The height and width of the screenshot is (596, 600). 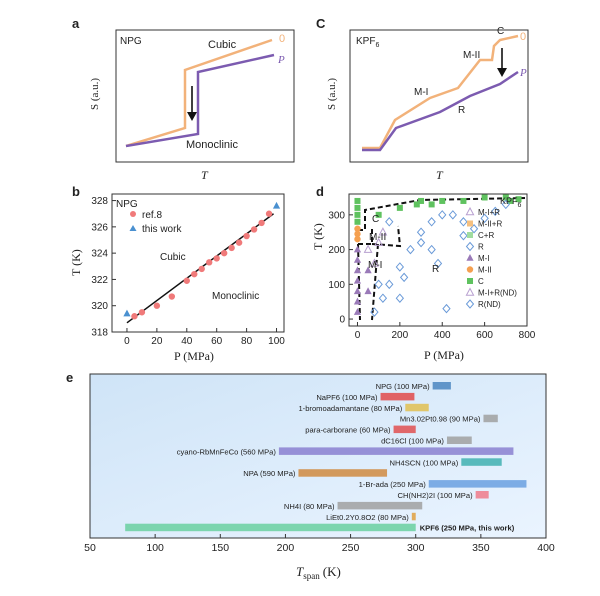 I want to click on panel-d-ticks: 0 200 400 600 800 0 100 200 300, so click(x=431, y=275).